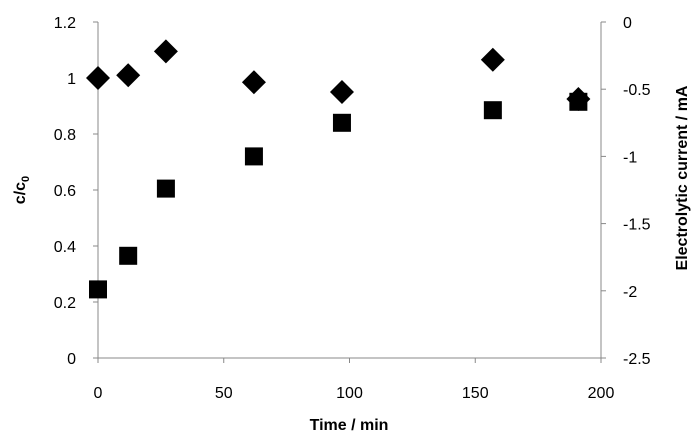 This screenshot has width=695, height=436. What do you see at coordinates (682, 177) in the screenshot?
I see `right-axis-title: Electrolytic current / mA` at bounding box center [682, 177].